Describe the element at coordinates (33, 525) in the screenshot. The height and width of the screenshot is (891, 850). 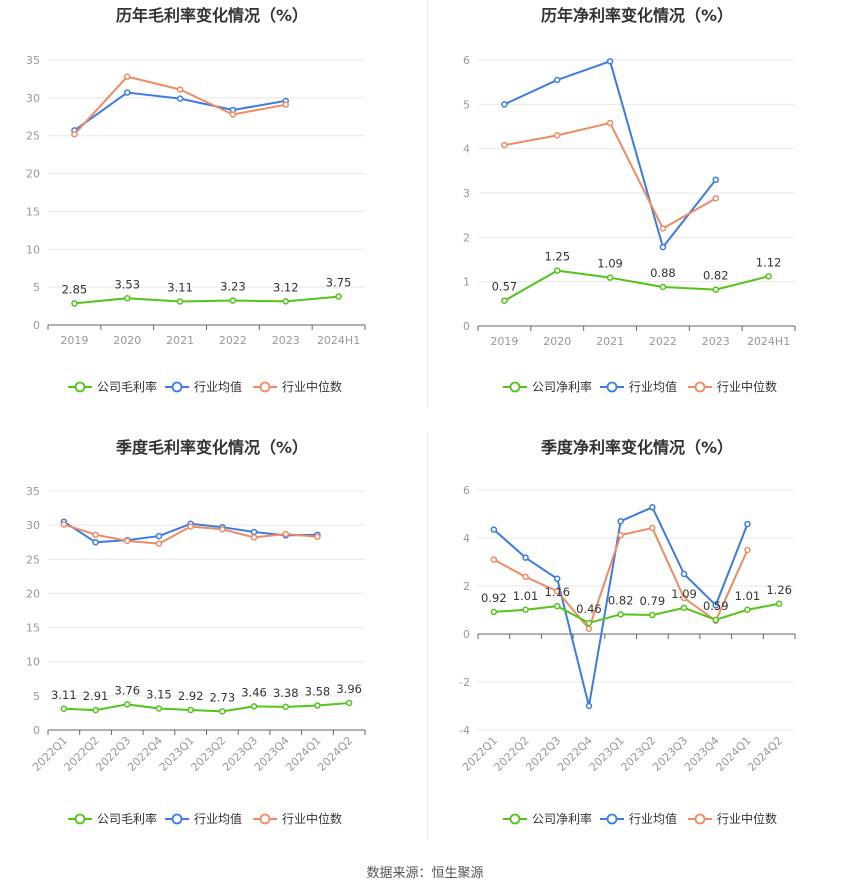
I see `y-tick-label: 30` at that location.